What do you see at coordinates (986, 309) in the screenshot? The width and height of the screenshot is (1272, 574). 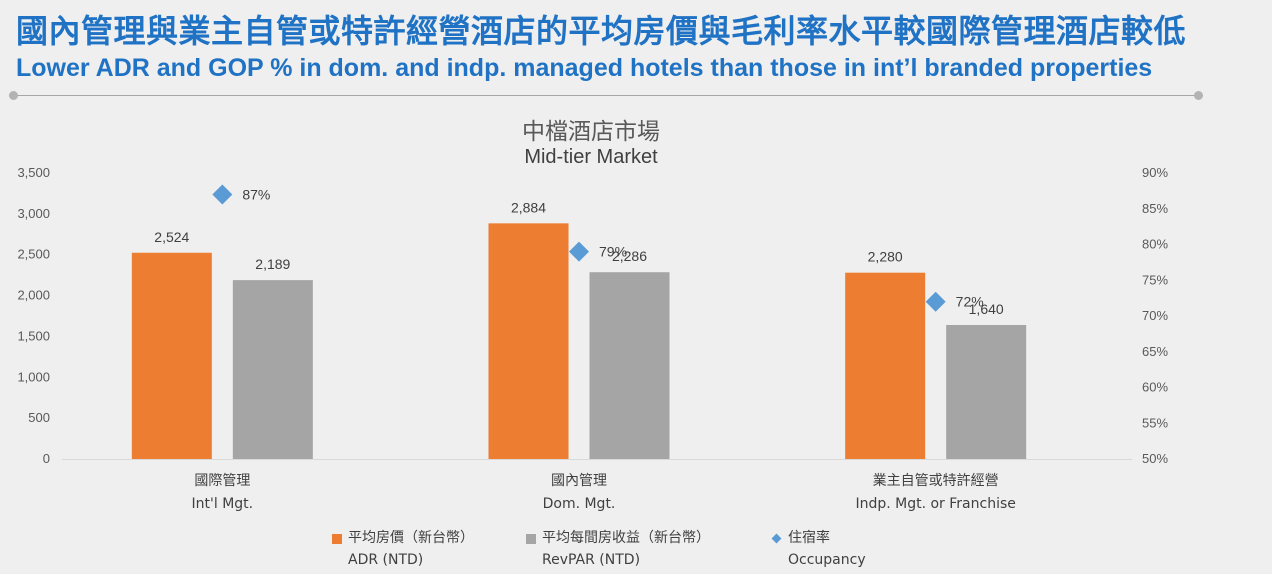 I see `revpar-data-label: 1,640` at bounding box center [986, 309].